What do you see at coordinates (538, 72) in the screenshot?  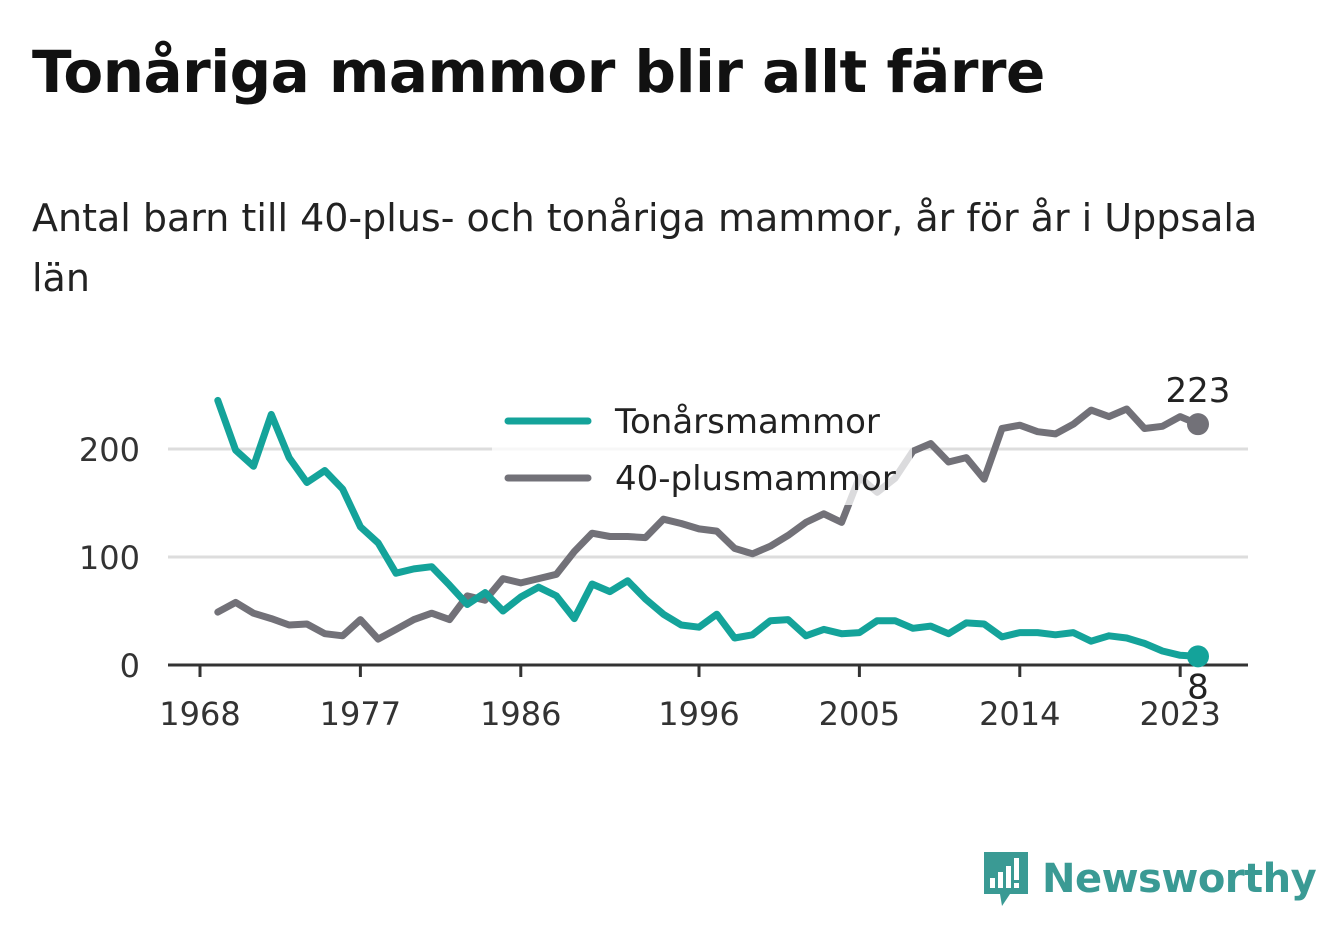 I see `chart-title: Tonåriga mammor blir allt färre` at bounding box center [538, 72].